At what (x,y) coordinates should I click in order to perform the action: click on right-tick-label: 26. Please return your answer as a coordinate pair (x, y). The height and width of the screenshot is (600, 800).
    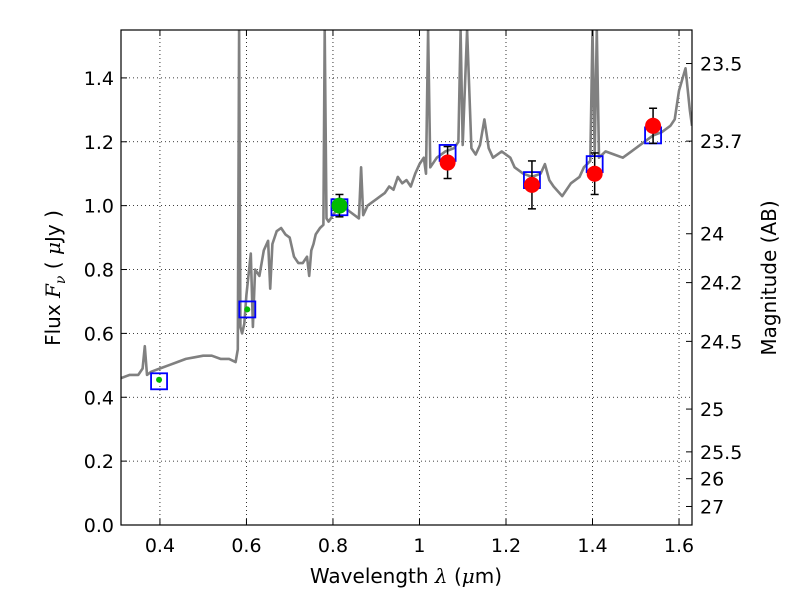
    Looking at the image, I should click on (712, 480).